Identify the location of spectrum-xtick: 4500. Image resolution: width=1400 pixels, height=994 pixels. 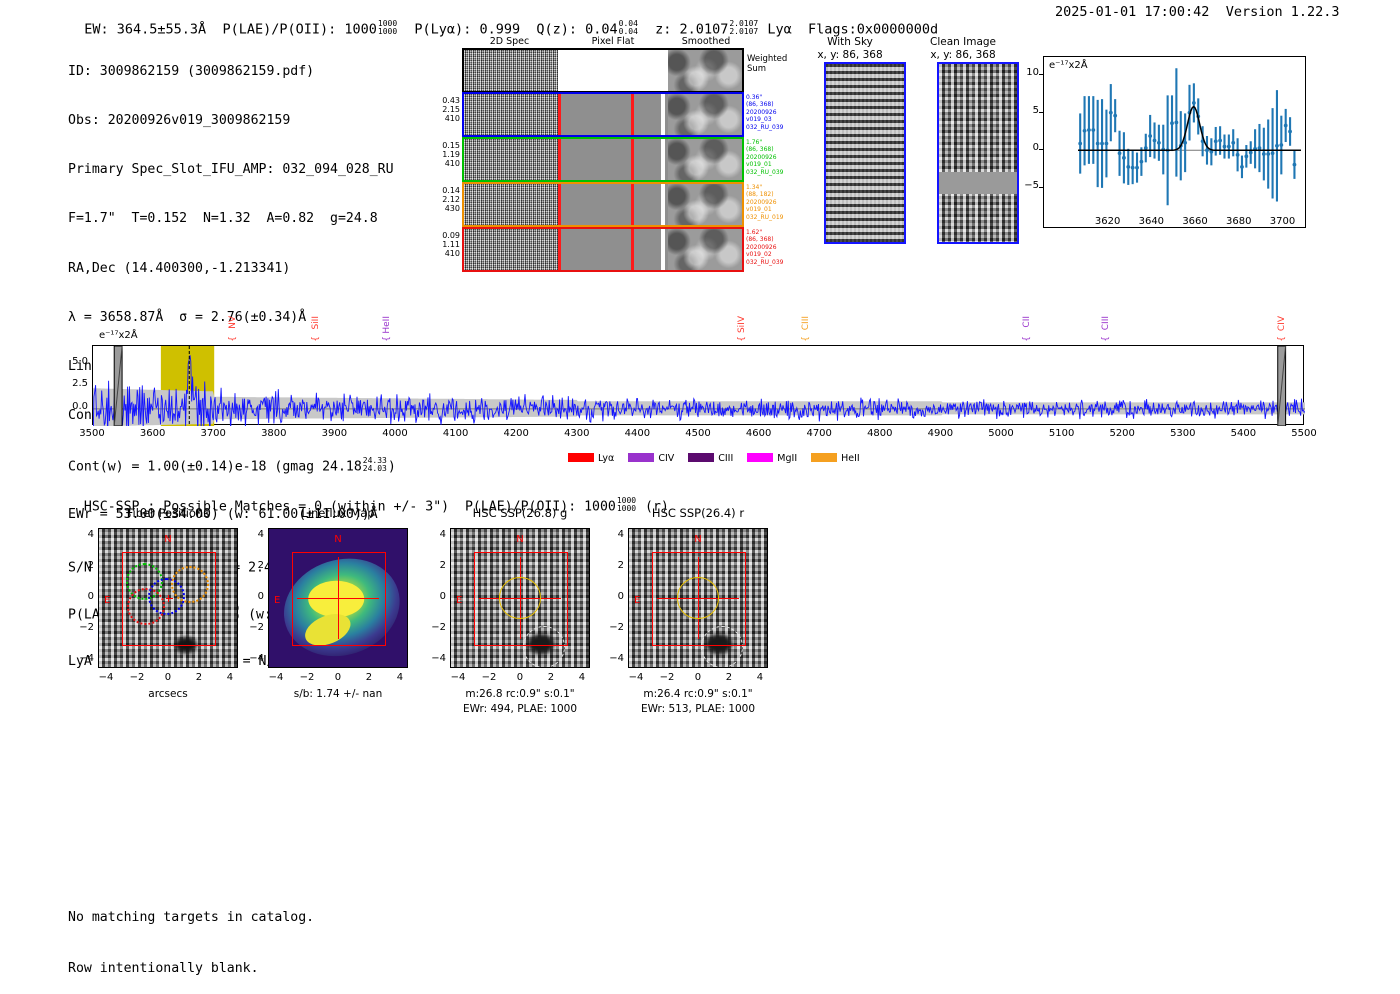
(698, 433).